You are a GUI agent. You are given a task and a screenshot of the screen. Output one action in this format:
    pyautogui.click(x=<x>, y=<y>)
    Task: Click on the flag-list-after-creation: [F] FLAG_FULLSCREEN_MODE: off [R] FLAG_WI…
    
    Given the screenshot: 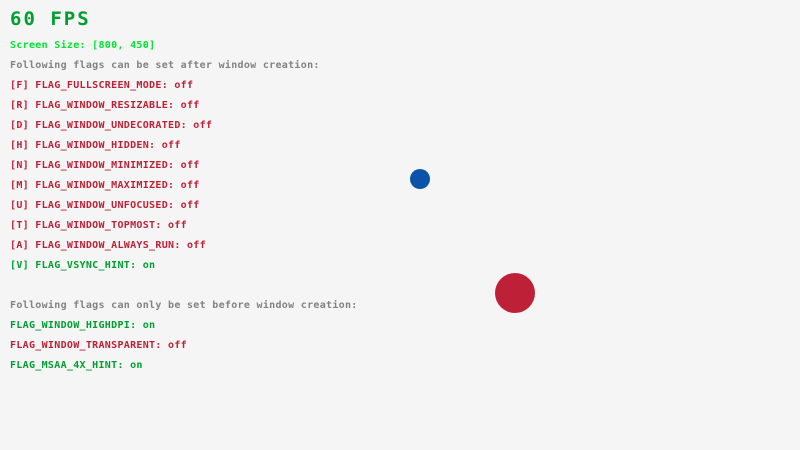 What is the action you would take?
    pyautogui.click(x=111, y=180)
    